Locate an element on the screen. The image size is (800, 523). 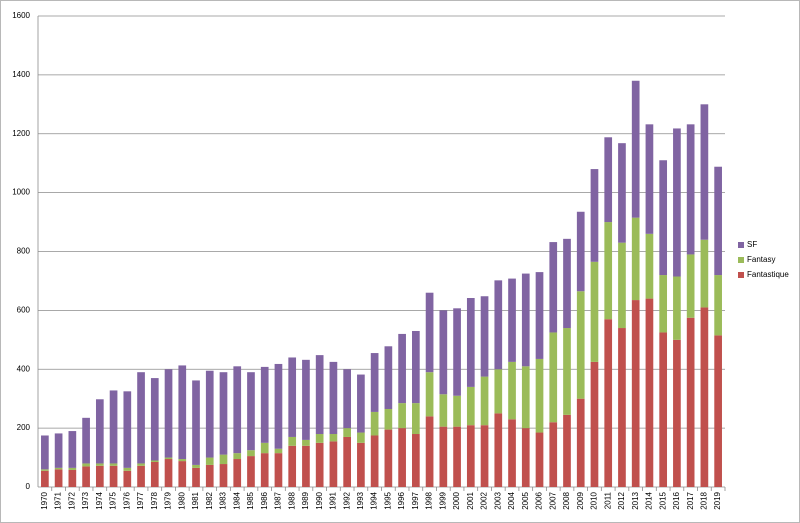
x-tick-label: 1998 is located at coordinates (429, 500).